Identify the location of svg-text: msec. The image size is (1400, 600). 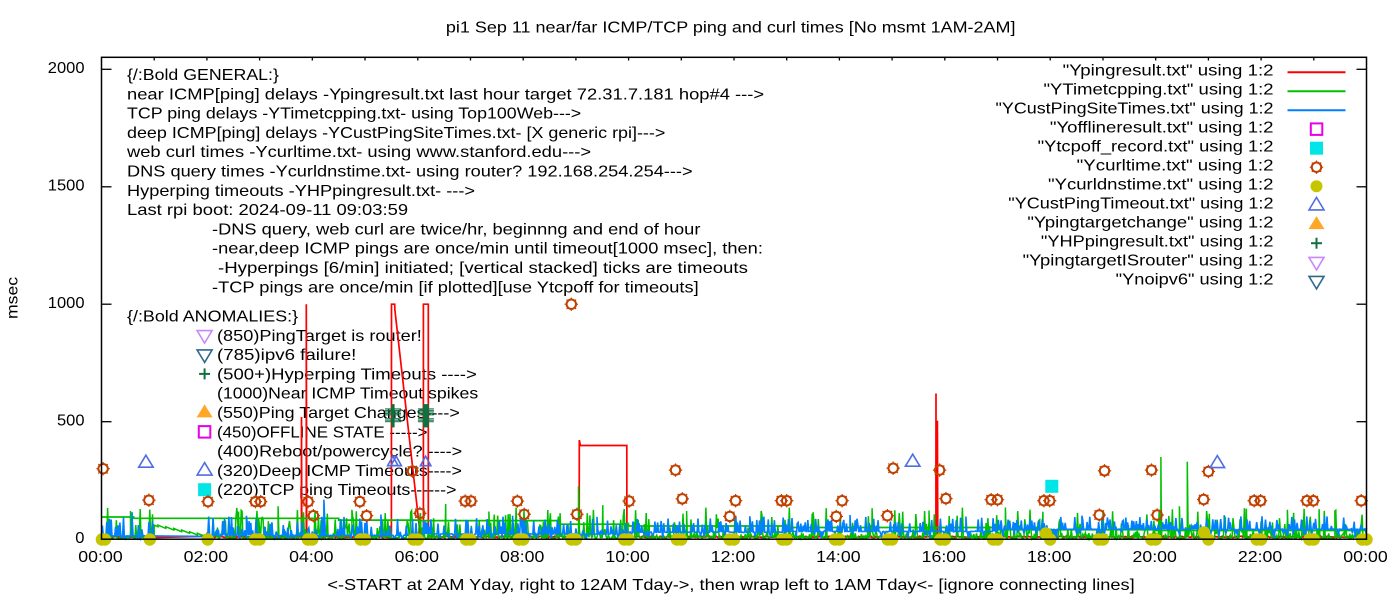
(12, 298).